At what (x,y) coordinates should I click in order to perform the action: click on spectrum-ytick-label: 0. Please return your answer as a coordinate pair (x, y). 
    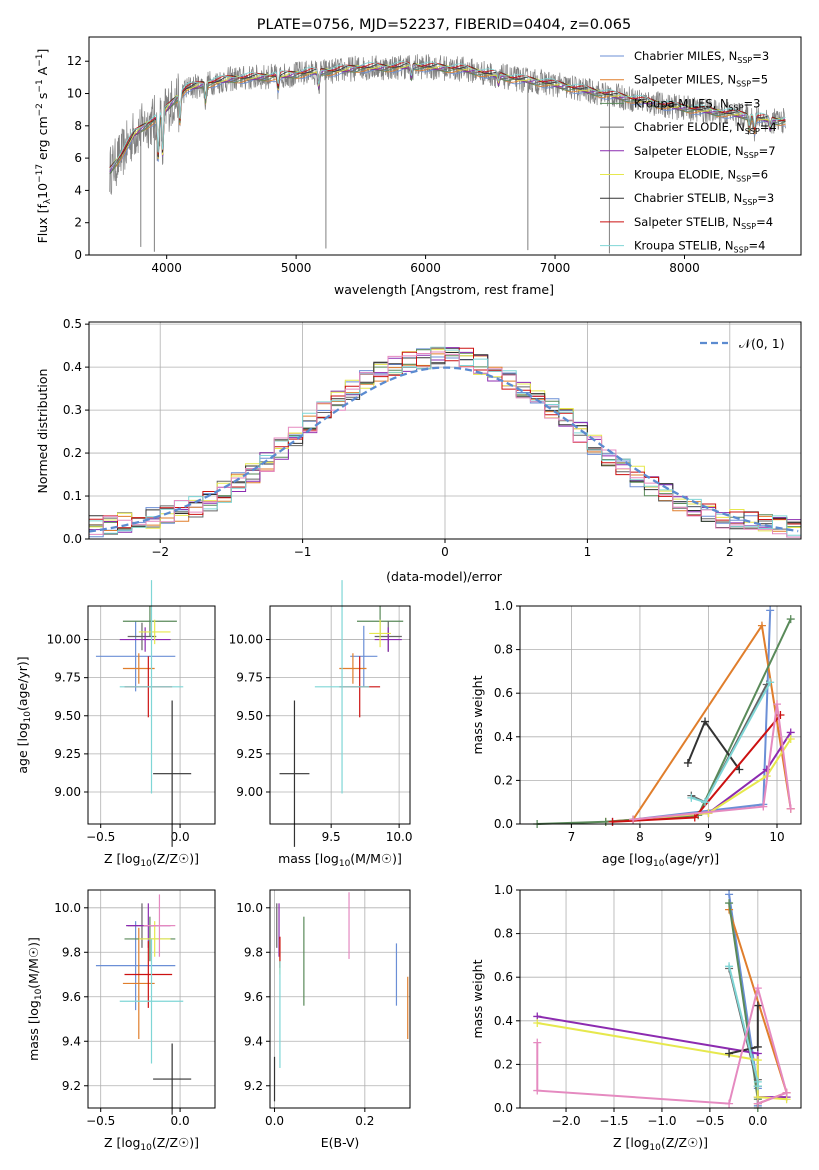
    Looking at the image, I should click on (78, 255).